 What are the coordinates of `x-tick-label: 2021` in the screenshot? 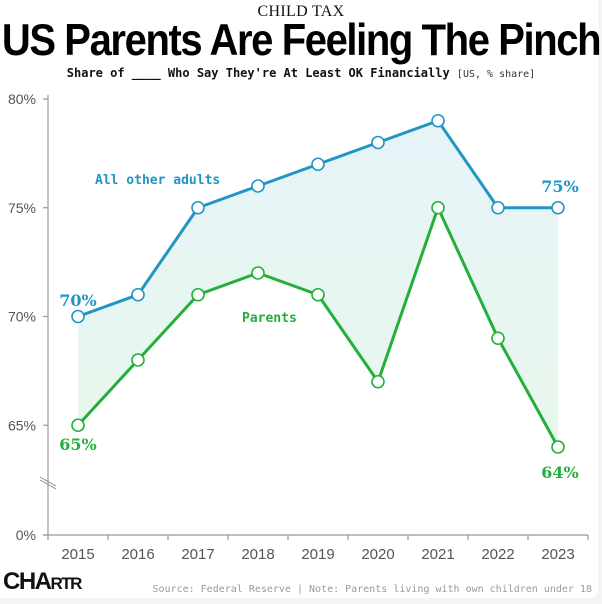 It's located at (437, 554).